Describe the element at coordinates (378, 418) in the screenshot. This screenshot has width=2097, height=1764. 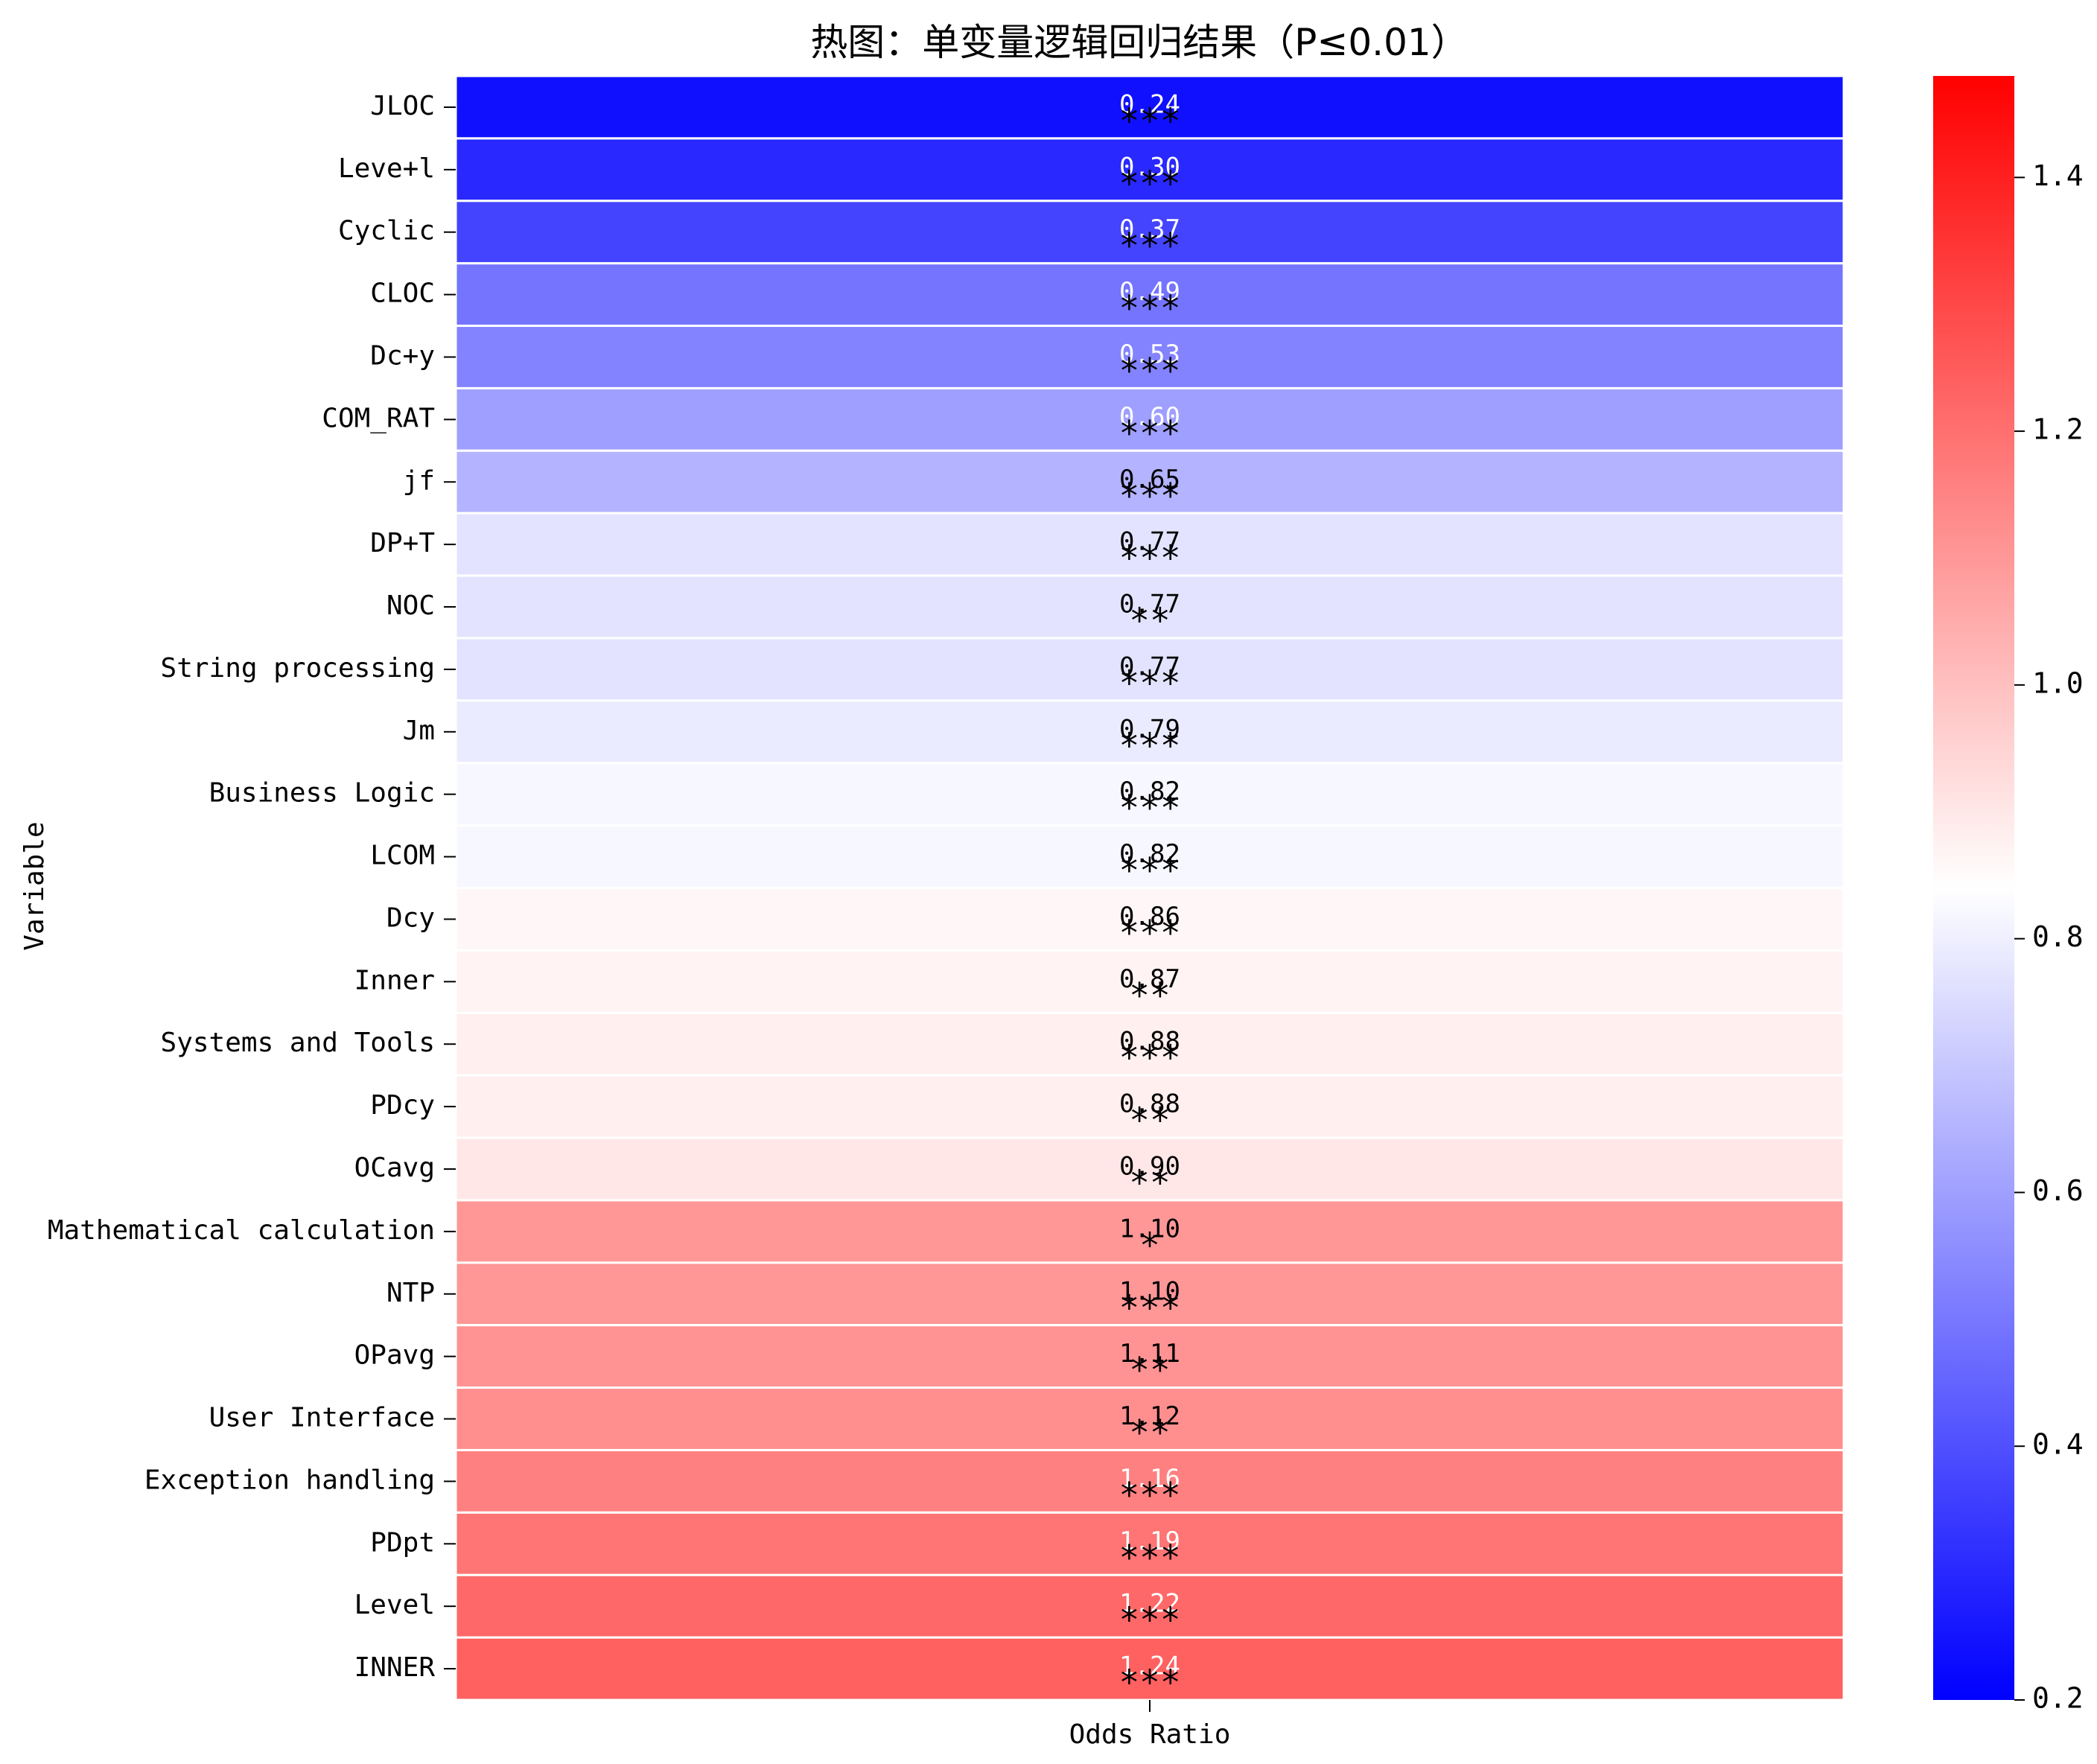
I see `y-tick-label-com-rat: COM_RAT` at that location.